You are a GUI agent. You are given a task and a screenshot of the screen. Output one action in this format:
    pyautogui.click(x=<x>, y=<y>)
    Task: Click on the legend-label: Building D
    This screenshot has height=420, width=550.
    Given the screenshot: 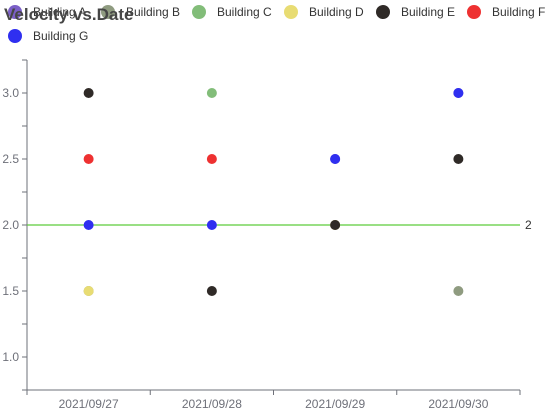 What is the action you would take?
    pyautogui.click(x=336, y=12)
    